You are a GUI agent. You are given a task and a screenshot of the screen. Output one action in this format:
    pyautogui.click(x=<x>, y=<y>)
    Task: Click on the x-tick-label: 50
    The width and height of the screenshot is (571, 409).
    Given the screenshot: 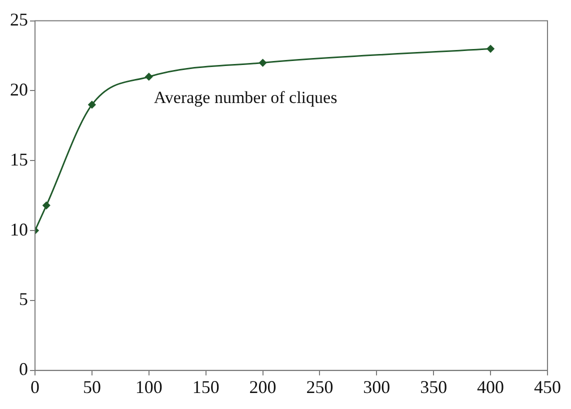 What is the action you would take?
    pyautogui.click(x=91, y=386)
    